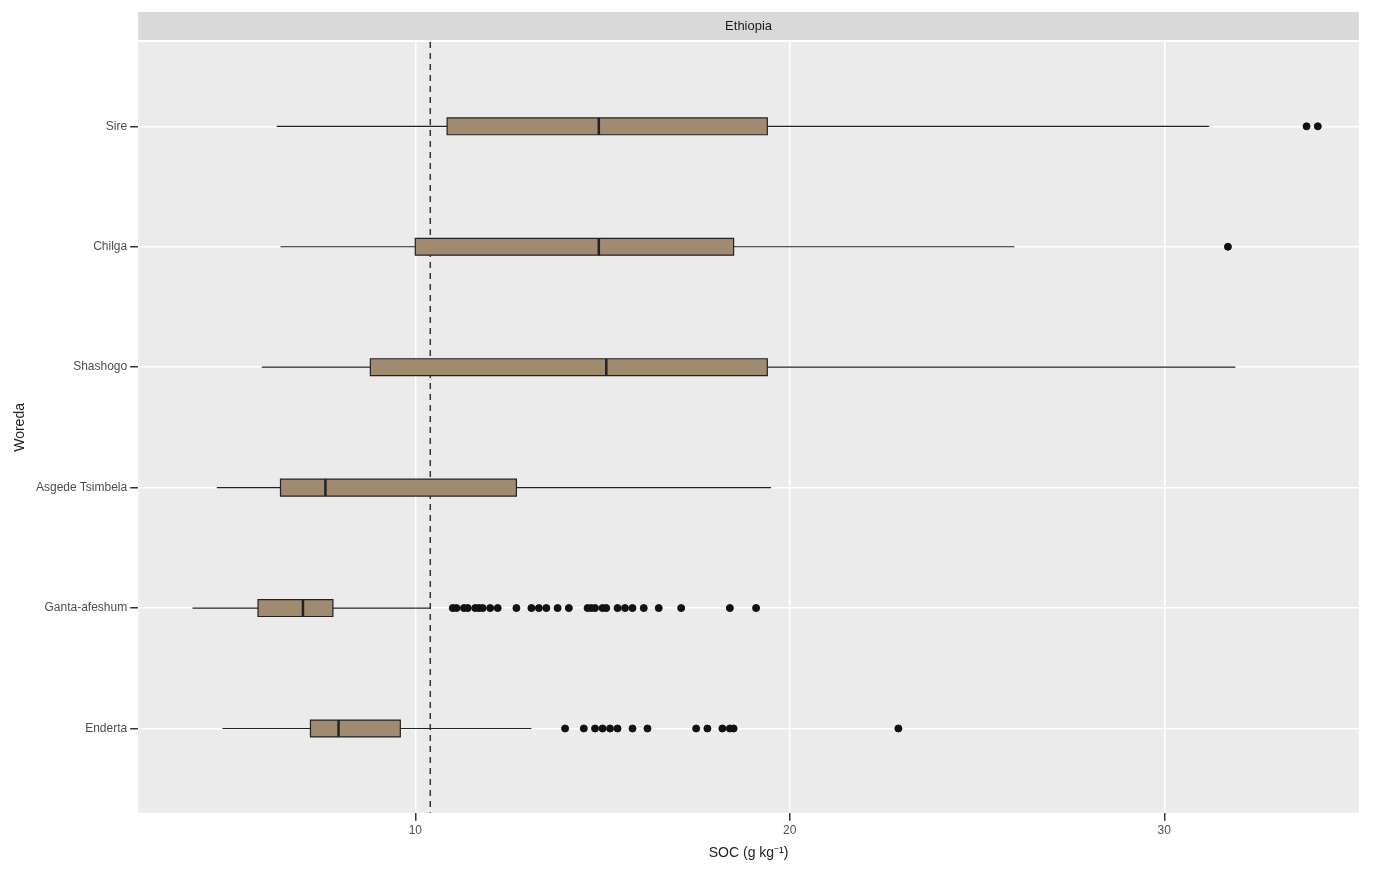 This screenshot has height=876, width=1384. Describe the element at coordinates (1164, 830) in the screenshot. I see `x-tick-label: 30` at that location.